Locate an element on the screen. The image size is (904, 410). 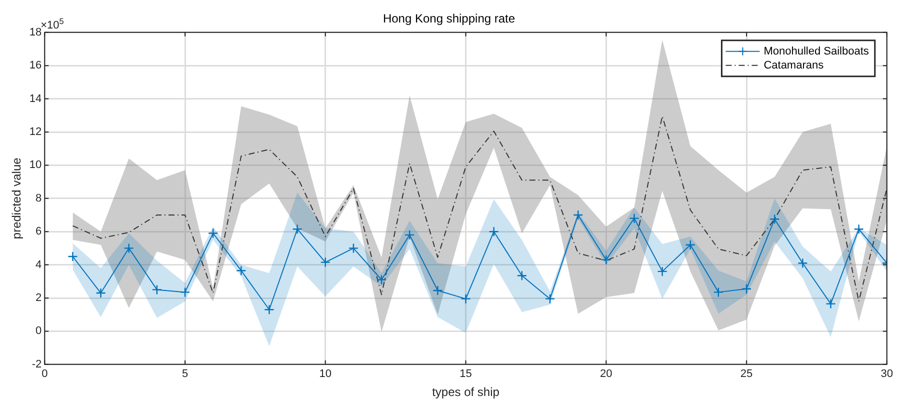
y-tick-label: 12 is located at coordinates (35, 132).